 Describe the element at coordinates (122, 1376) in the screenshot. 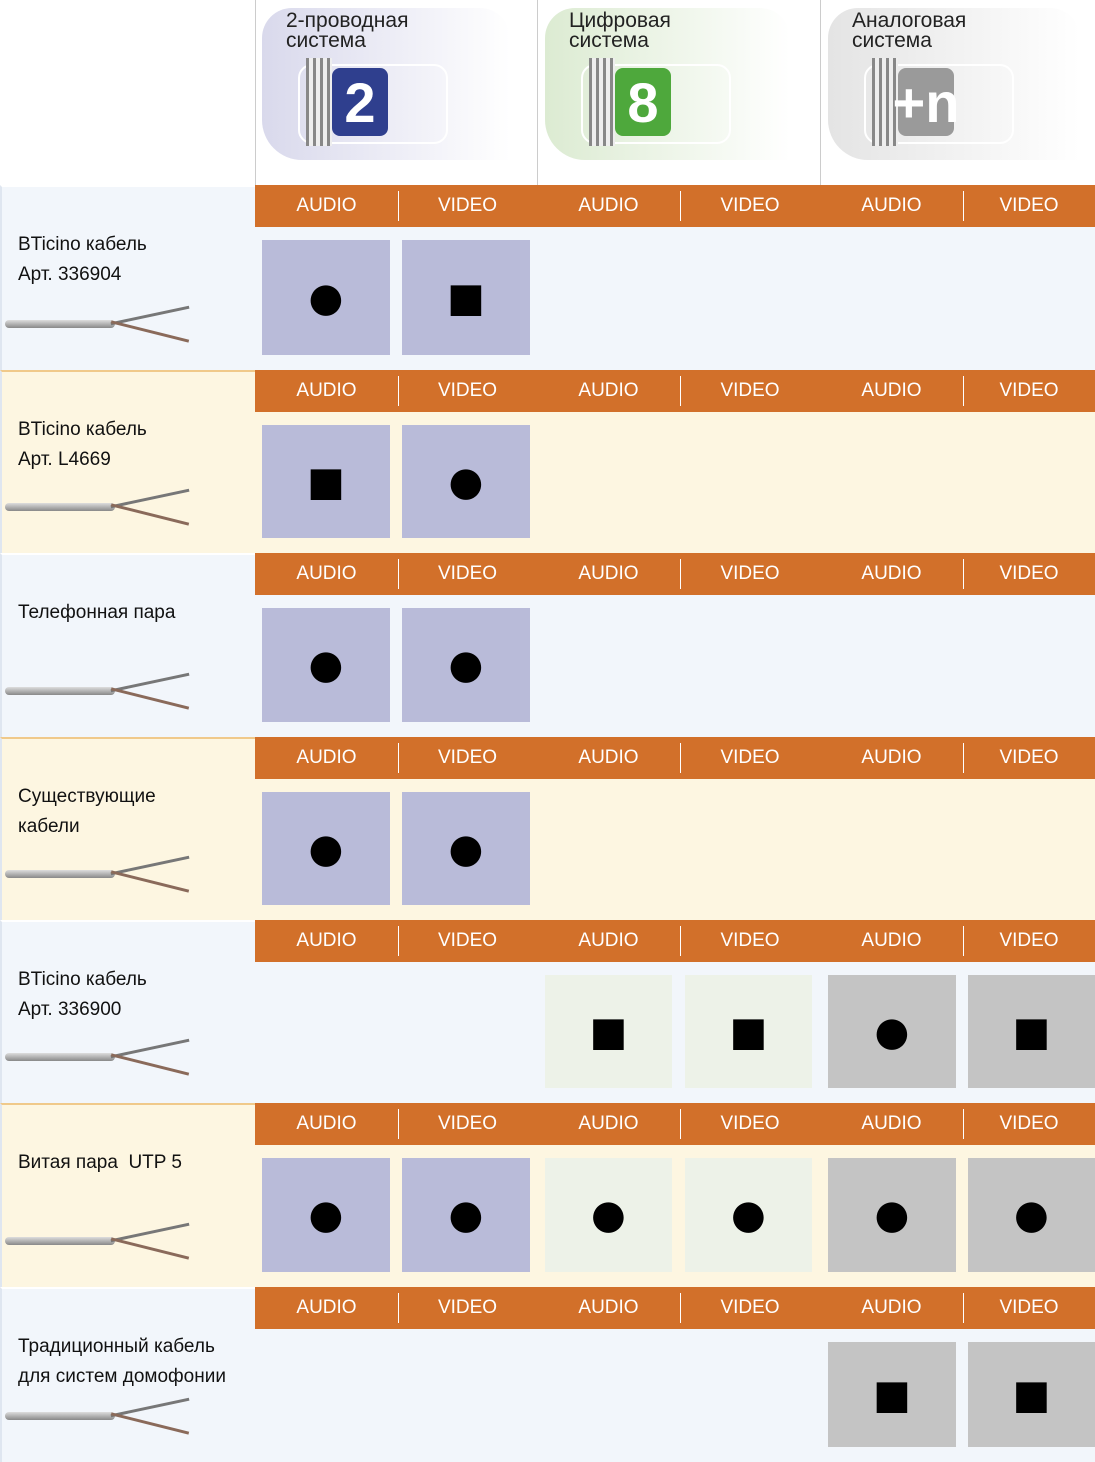

I see `row-label: для систем домофонии` at that location.